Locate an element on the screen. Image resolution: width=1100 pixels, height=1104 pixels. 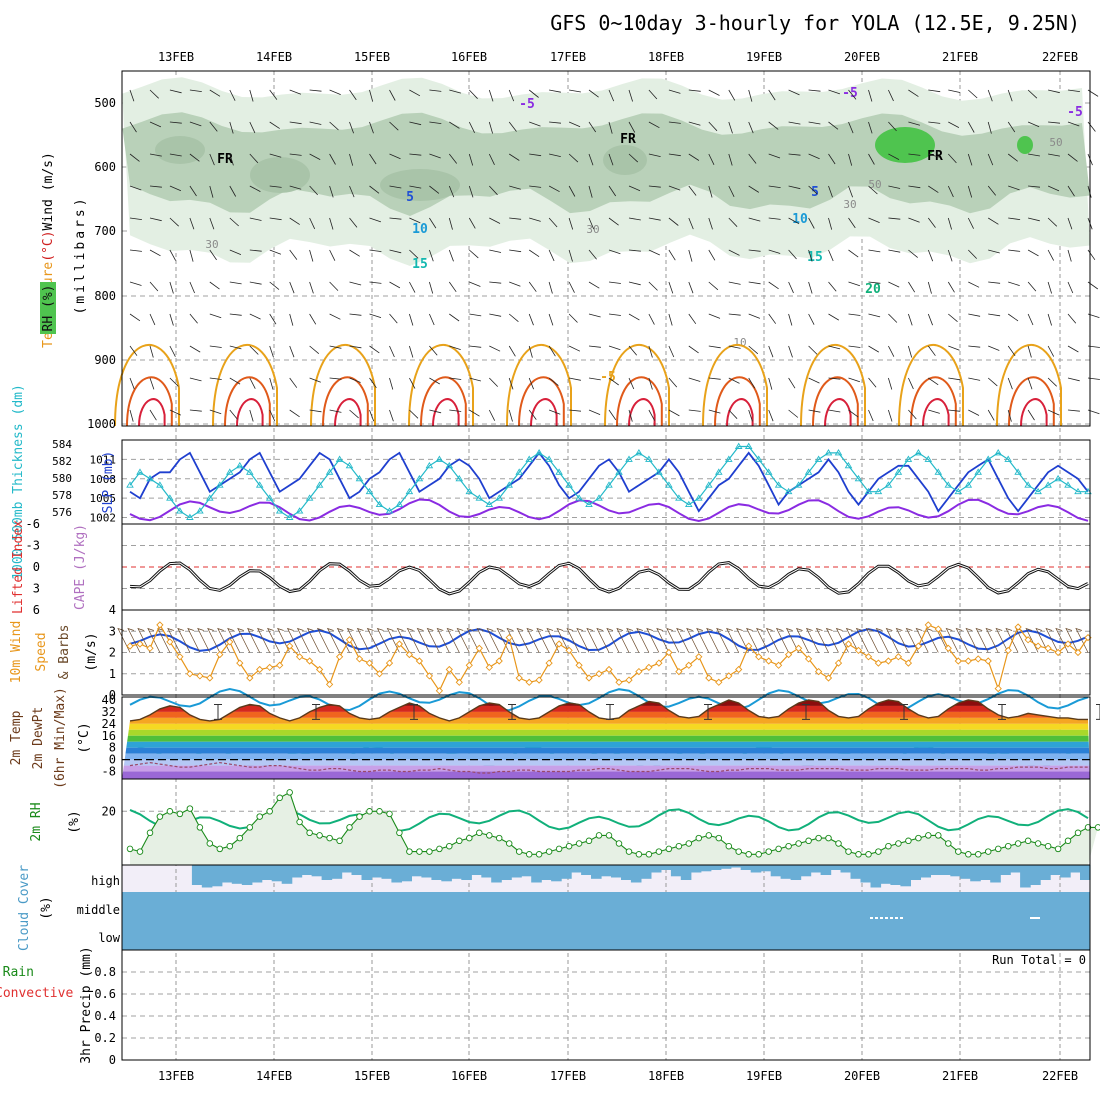
slp-ylabel: SLP (mb) is located at coordinates (108, 482).